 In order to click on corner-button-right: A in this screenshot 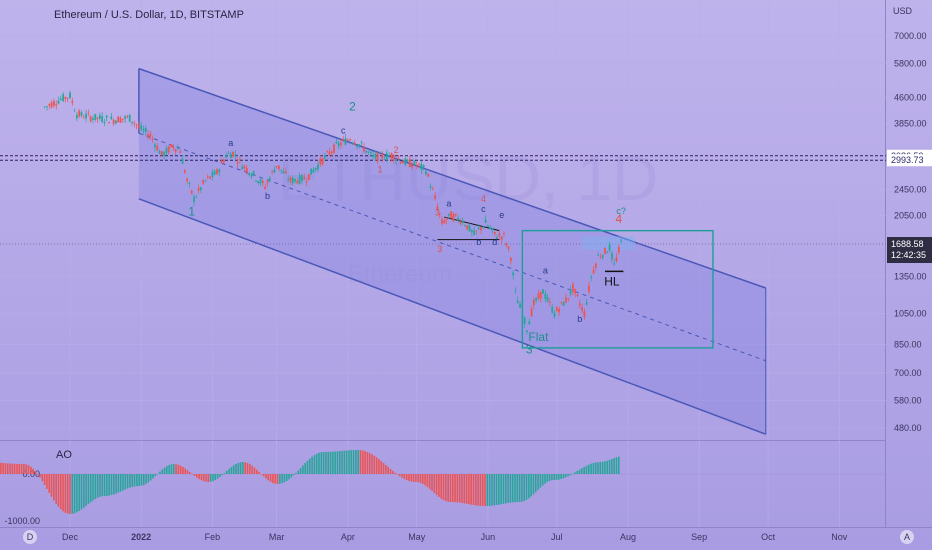, I will do `click(907, 537)`.